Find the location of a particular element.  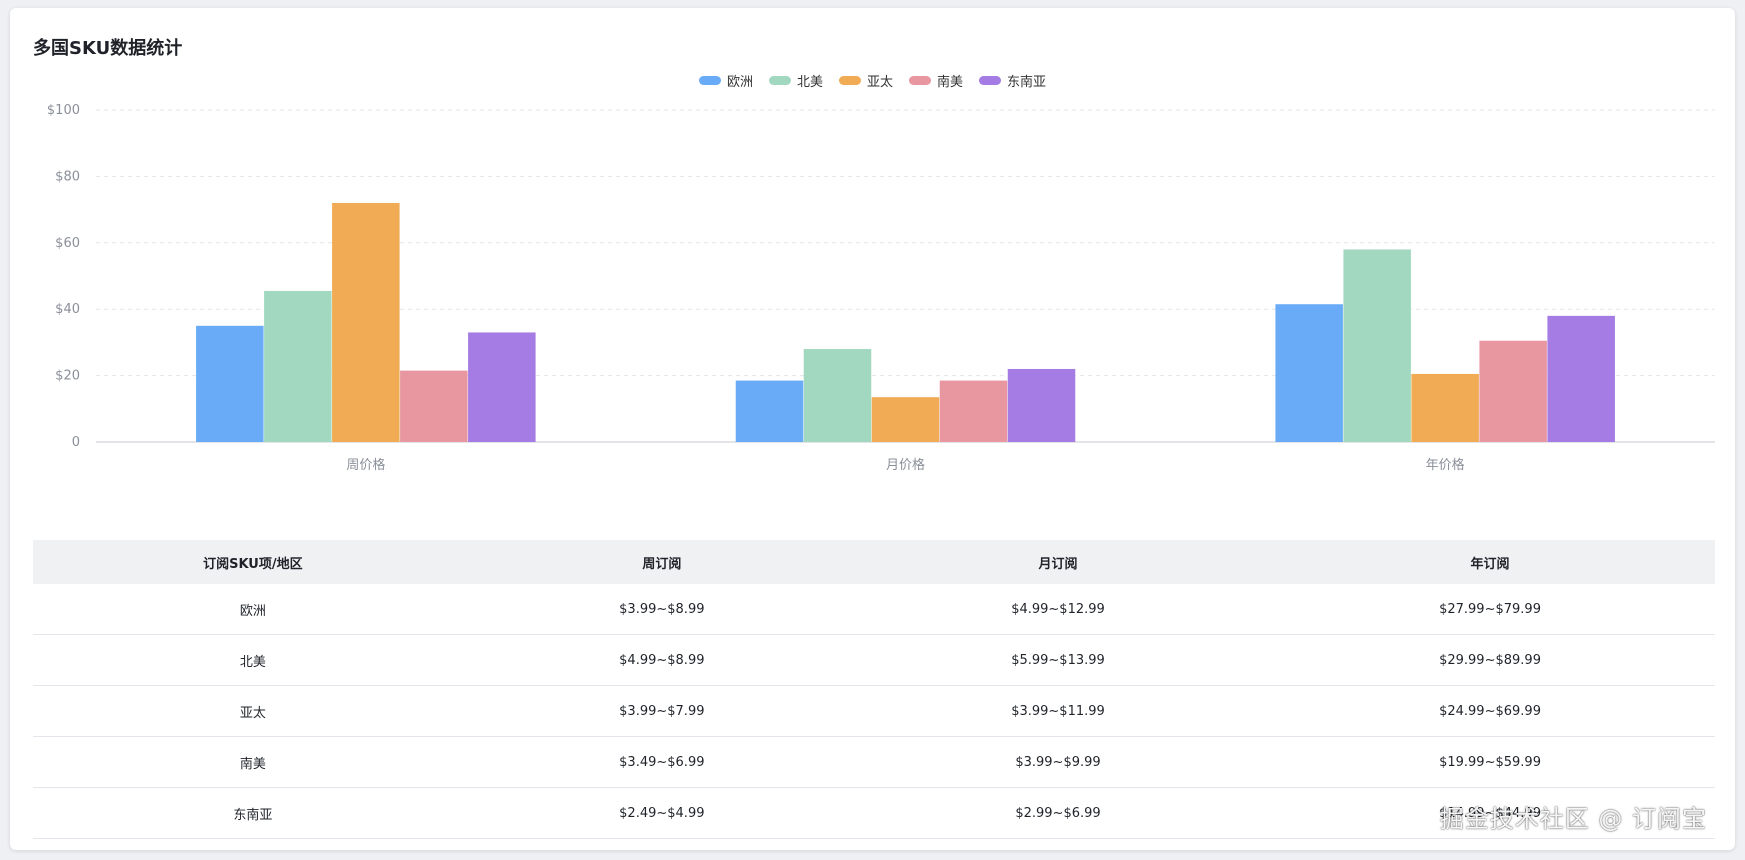

legend-swatch-asia-pacific is located at coordinates (849, 80).